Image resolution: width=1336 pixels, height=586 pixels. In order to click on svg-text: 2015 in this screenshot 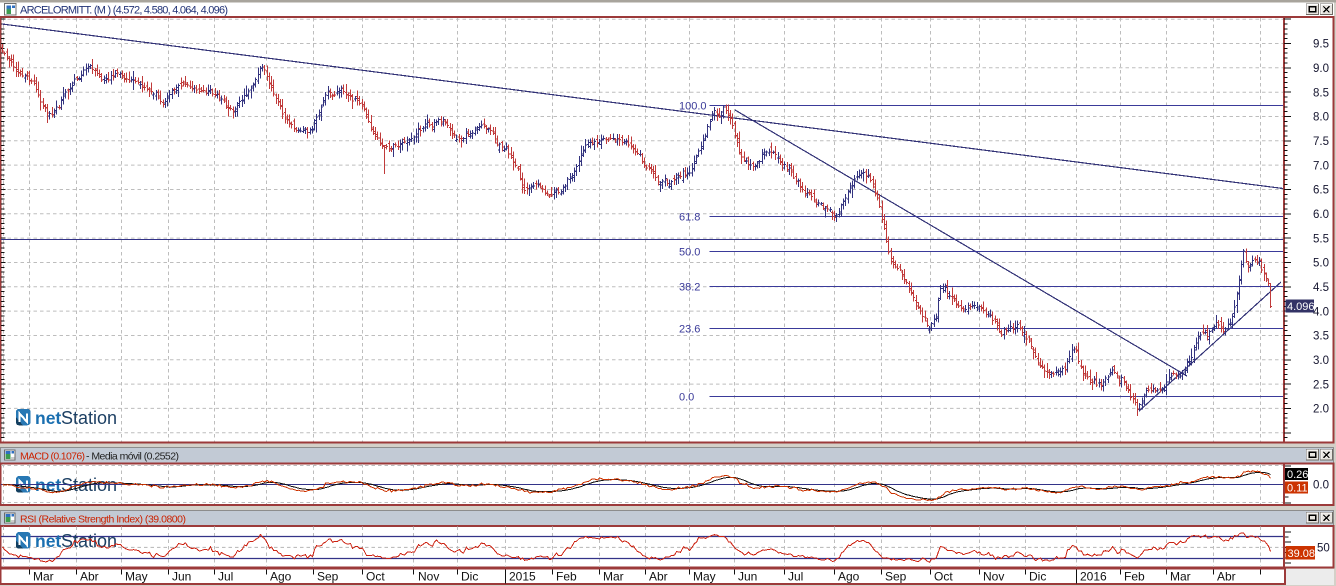, I will do `click(522, 577)`.